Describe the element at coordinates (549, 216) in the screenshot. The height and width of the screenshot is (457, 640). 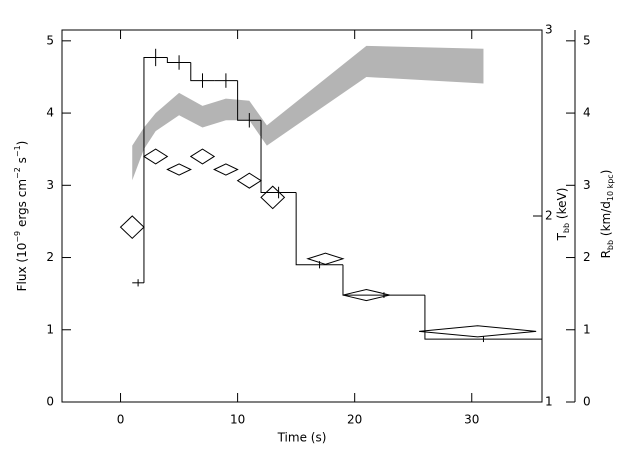
I see `y2-tick-label: 2` at that location.